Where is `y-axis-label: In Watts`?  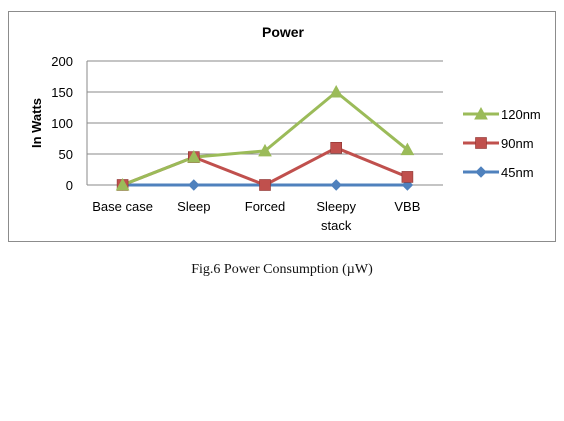
y-axis-label: In Watts is located at coordinates (36, 123).